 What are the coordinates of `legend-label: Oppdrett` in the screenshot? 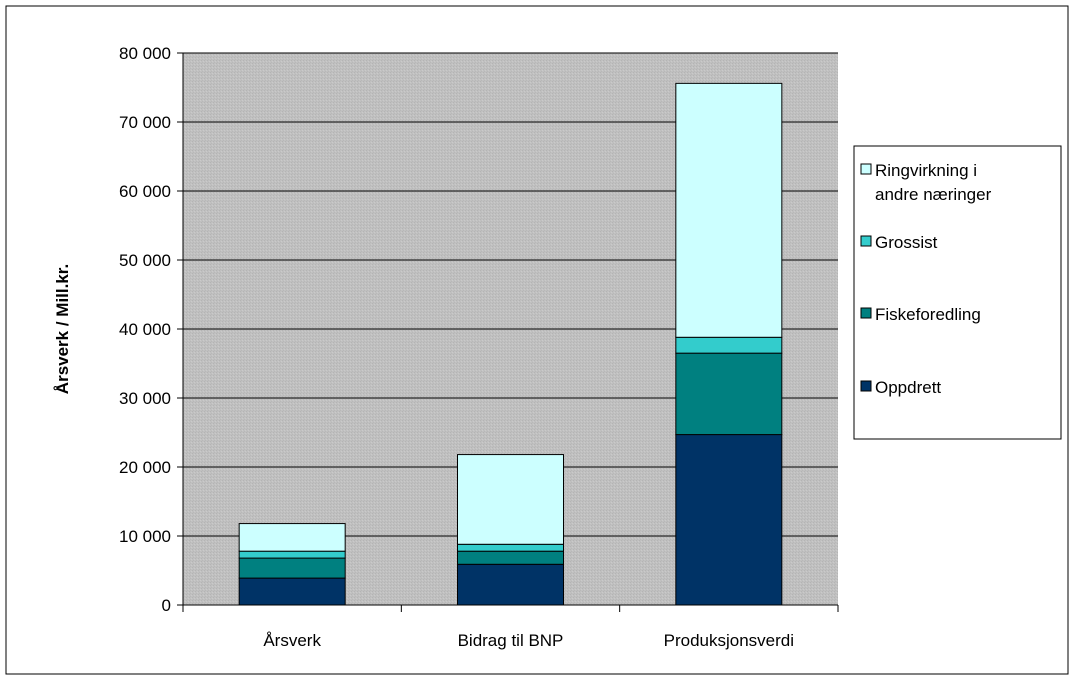 It's located at (908, 387).